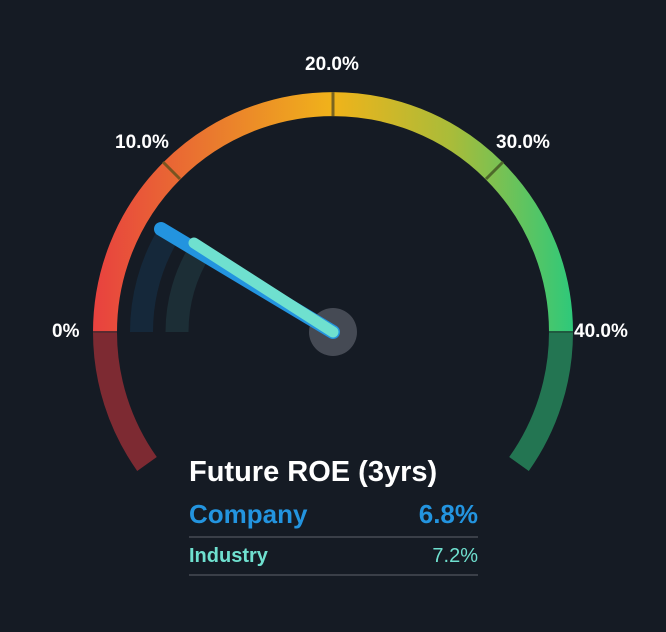 The height and width of the screenshot is (632, 666). What do you see at coordinates (154, 280) in the screenshot?
I see `company-band` at bounding box center [154, 280].